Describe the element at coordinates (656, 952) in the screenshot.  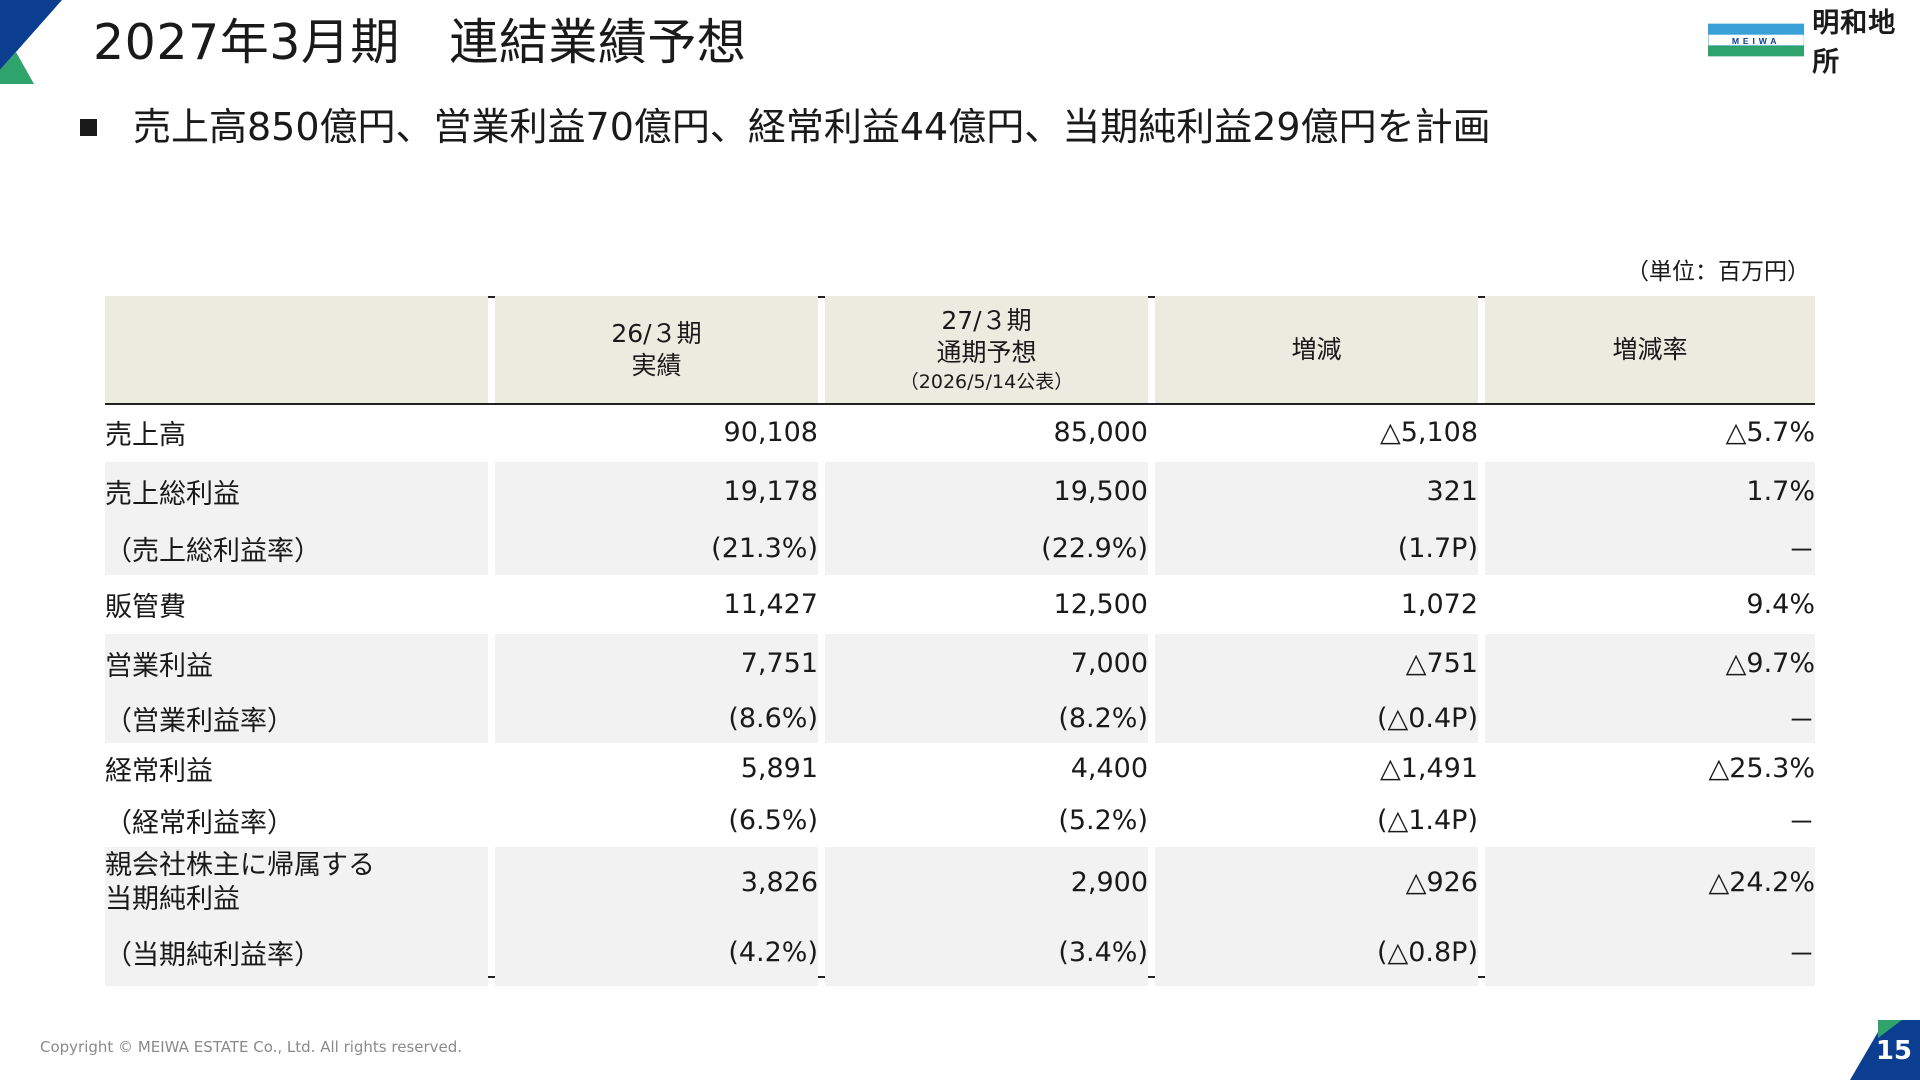
I see `cell-value: (4.2%)` at that location.